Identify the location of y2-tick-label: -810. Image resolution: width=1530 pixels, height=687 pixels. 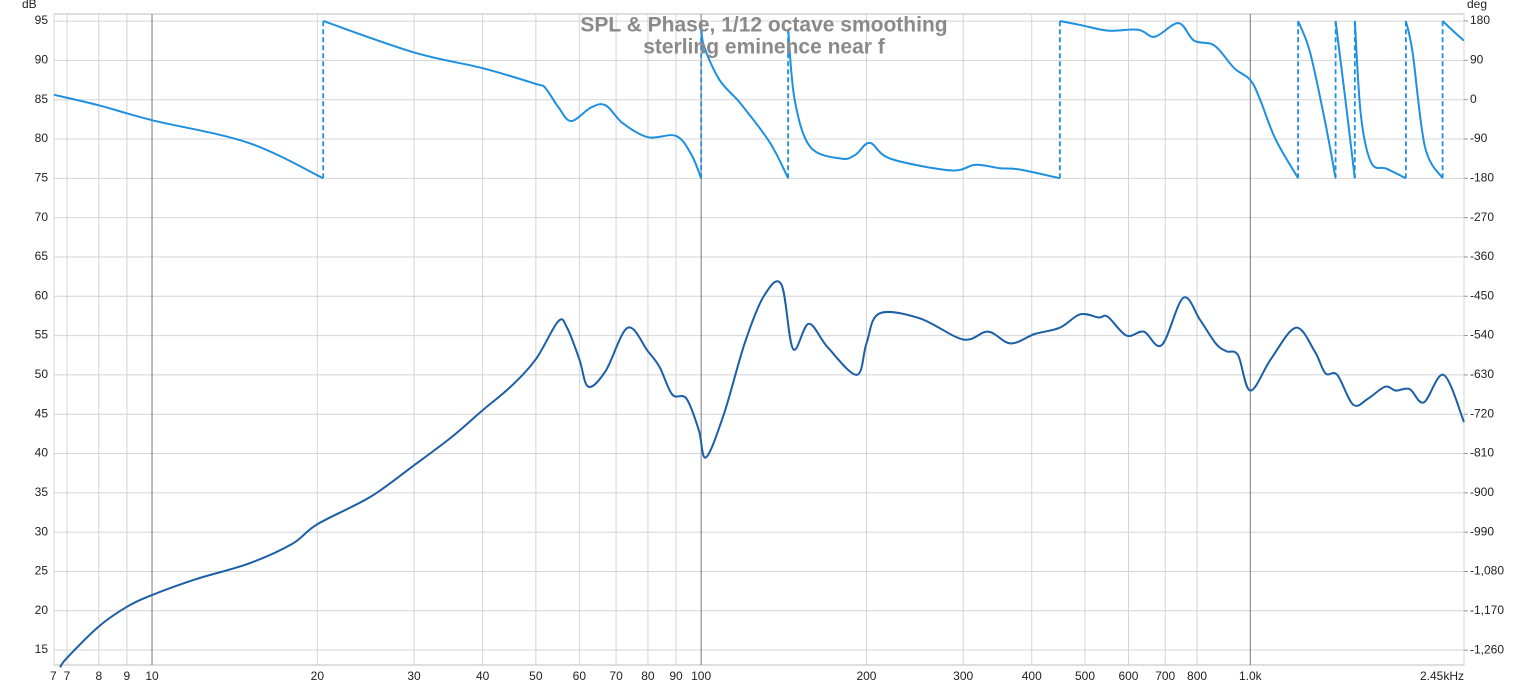
(1482, 453).